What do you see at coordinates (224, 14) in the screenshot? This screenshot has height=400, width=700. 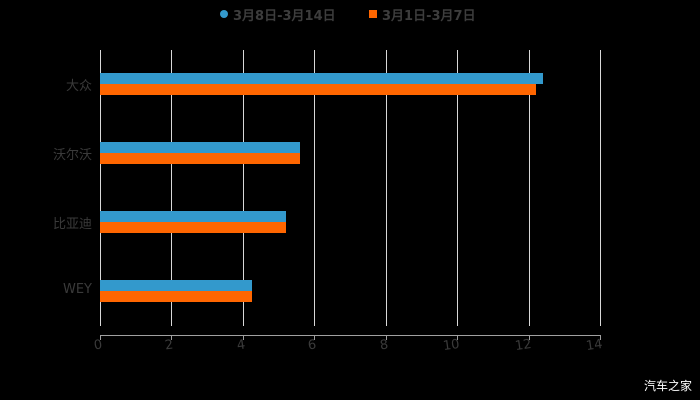 I see `circle-marker-icon` at bounding box center [224, 14].